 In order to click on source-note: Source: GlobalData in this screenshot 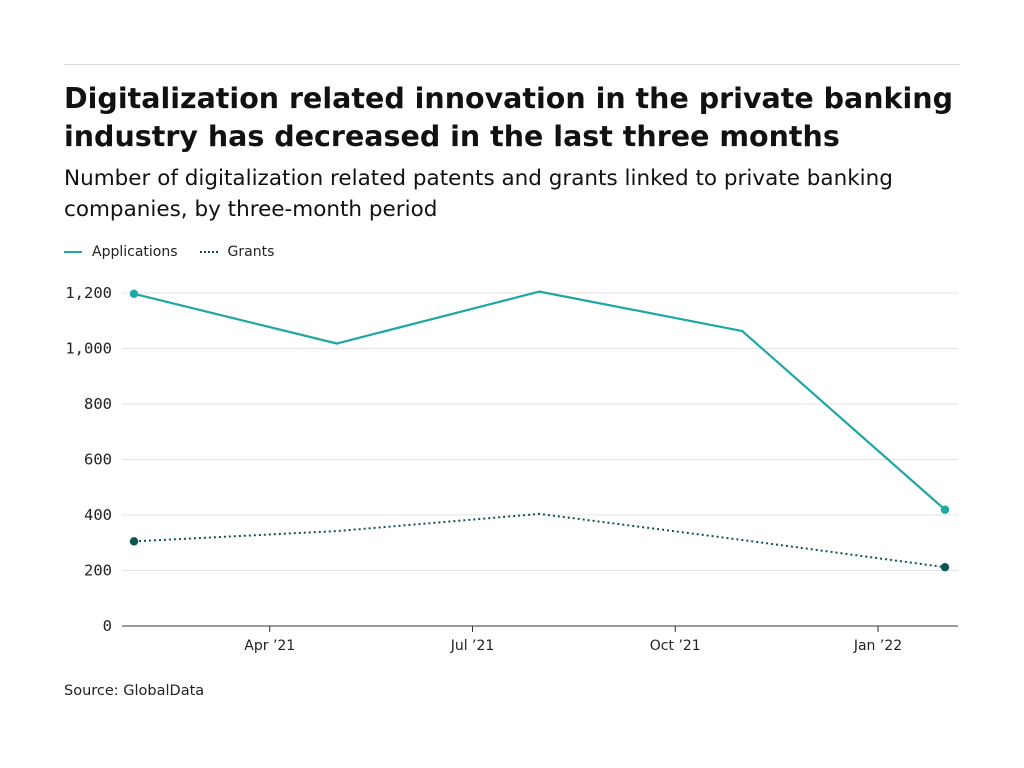, I will do `click(134, 691)`.